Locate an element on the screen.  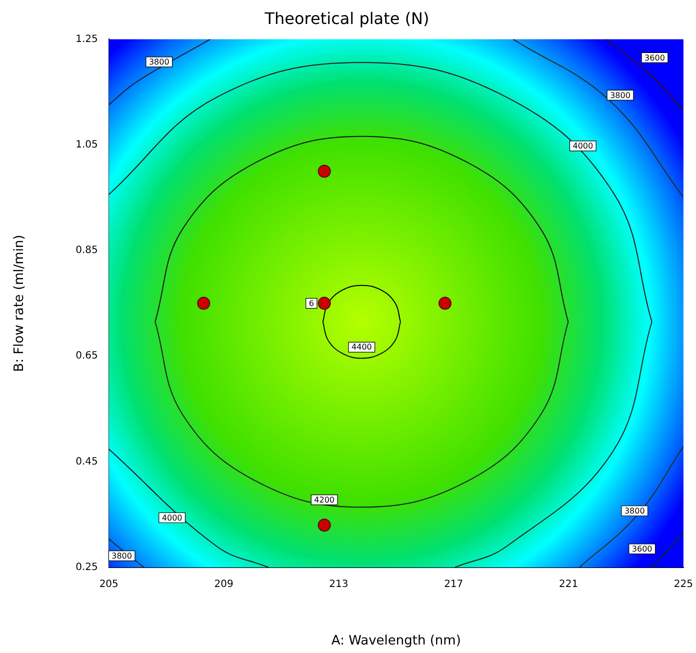
y-tick-label: 0.45 is located at coordinates (87, 462).